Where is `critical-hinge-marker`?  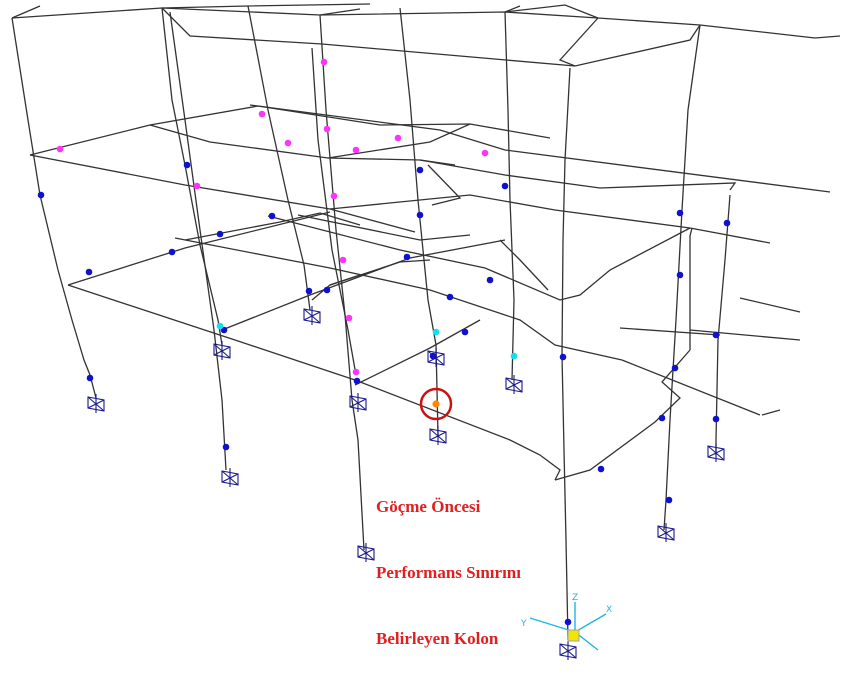 critical-hinge-marker is located at coordinates (436, 404).